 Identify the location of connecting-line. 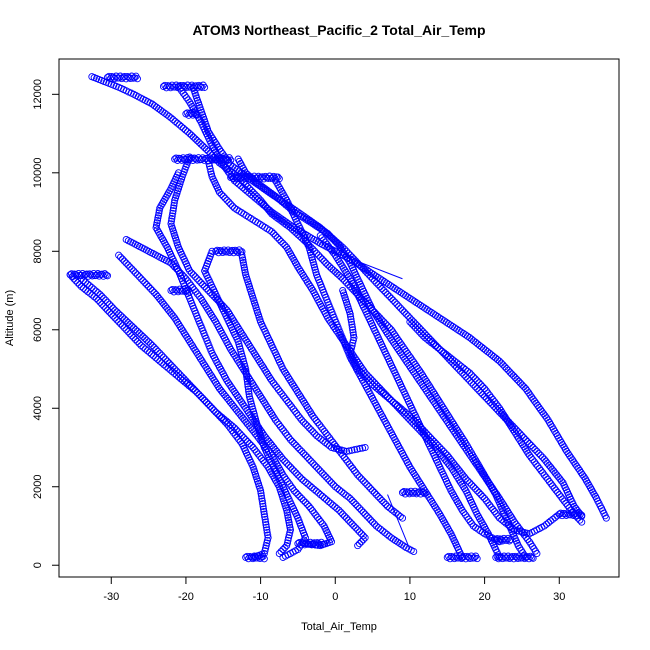
(399, 522).